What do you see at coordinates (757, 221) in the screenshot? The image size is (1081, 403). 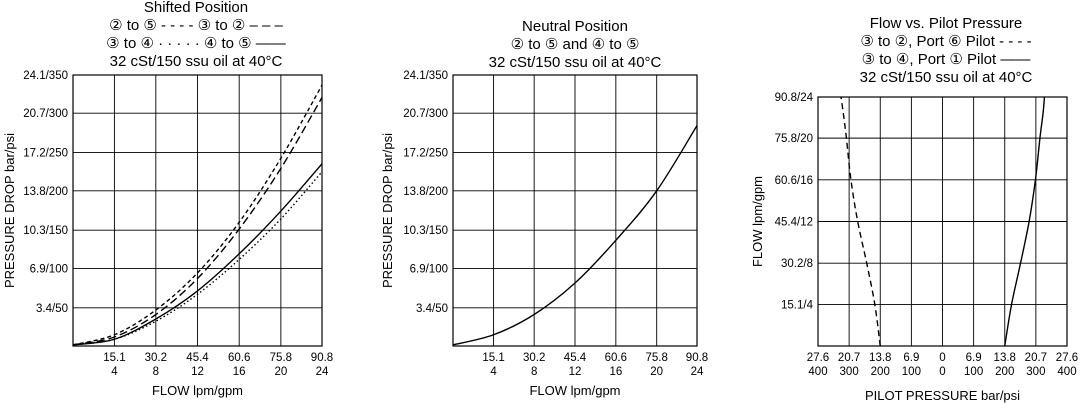 I see `y-axis-label: FLOW lpm/gpm` at bounding box center [757, 221].